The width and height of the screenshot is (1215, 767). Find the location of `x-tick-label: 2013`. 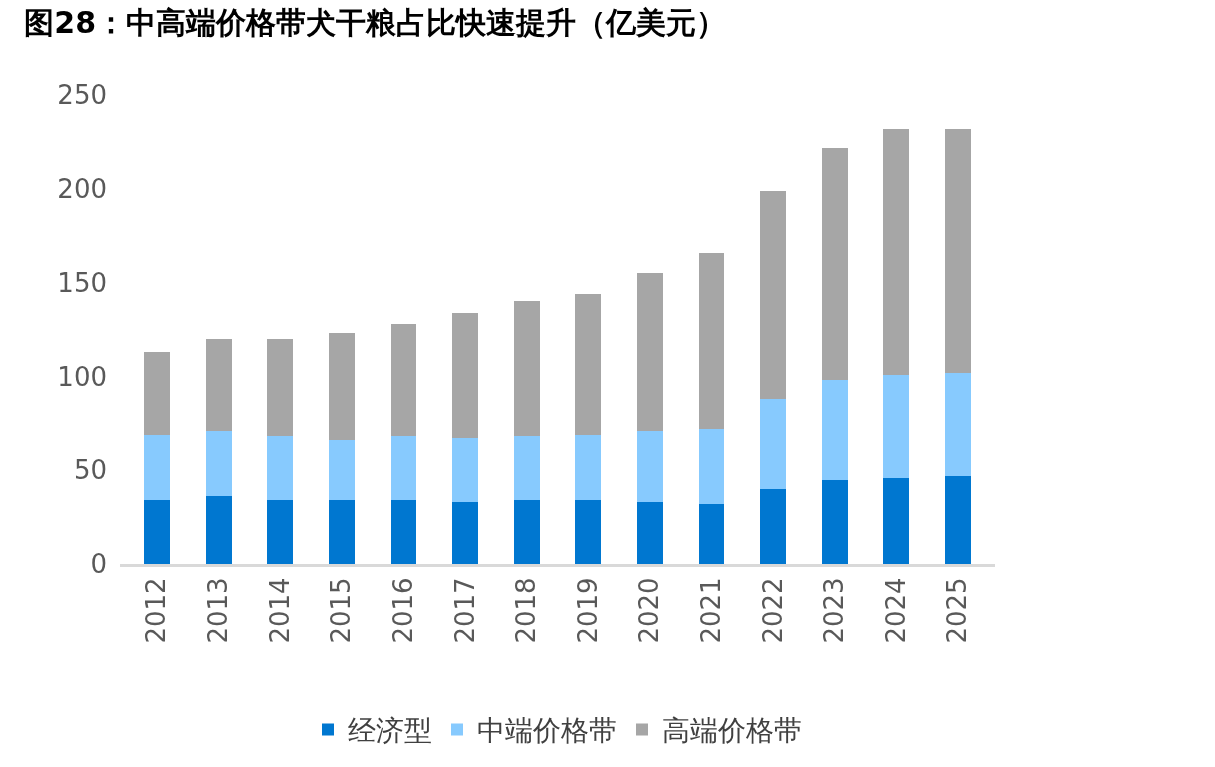

x-tick-label: 2013 is located at coordinates (218, 610).